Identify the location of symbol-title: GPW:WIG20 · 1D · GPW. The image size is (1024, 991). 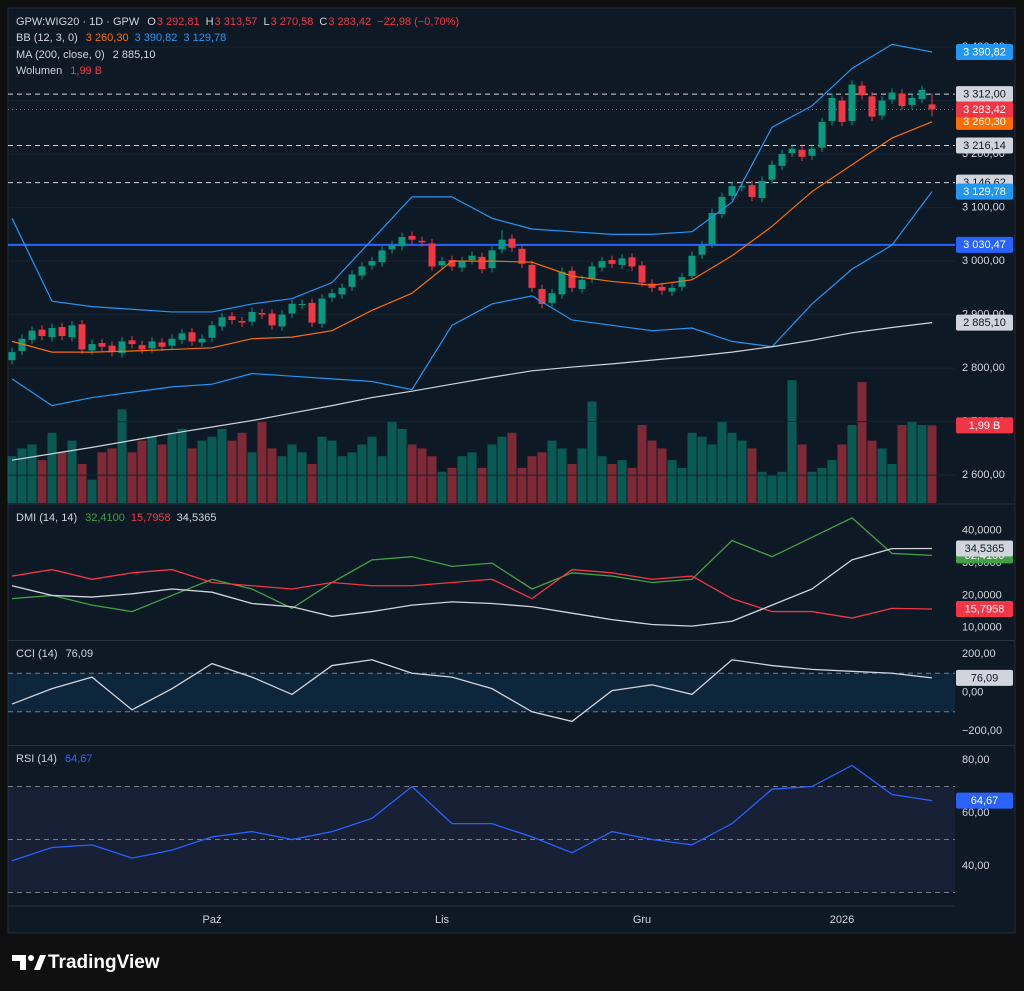
(78, 22).